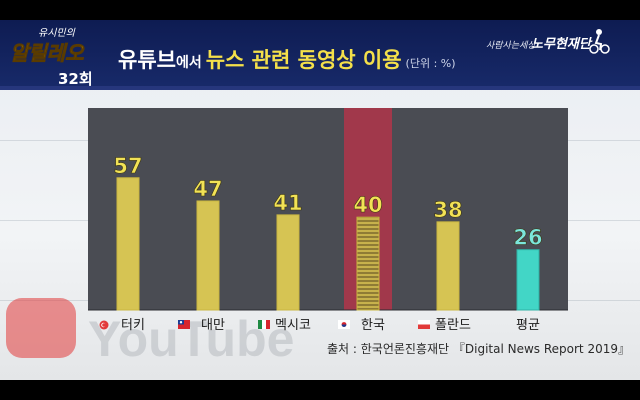 This screenshot has width=640, height=400. Describe the element at coordinates (303, 60) in the screenshot. I see `title-highlight: 뉴스 관련 동영상 이용` at that location.